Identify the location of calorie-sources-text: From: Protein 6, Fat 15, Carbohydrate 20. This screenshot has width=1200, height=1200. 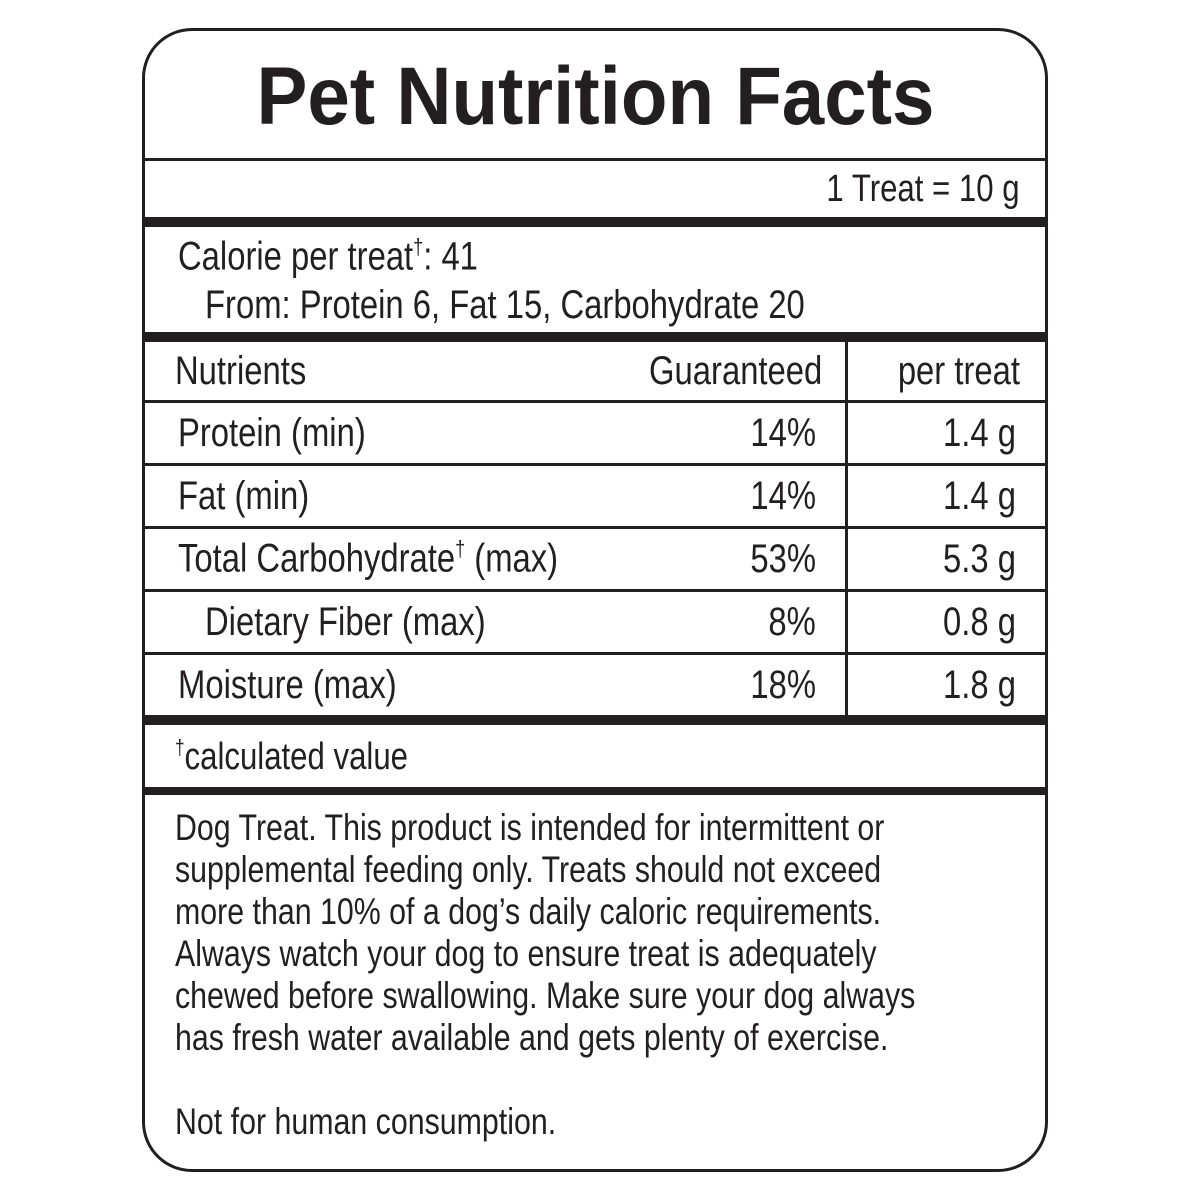
(505, 305).